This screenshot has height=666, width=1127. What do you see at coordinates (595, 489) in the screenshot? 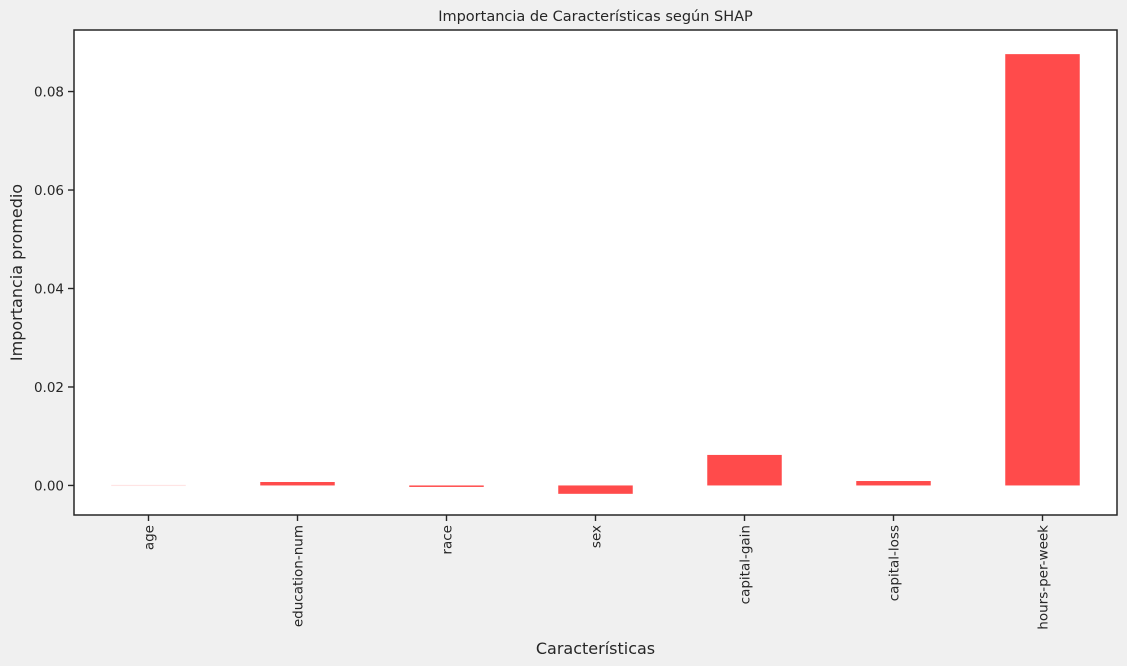
I see `bar-sex` at bounding box center [595, 489].